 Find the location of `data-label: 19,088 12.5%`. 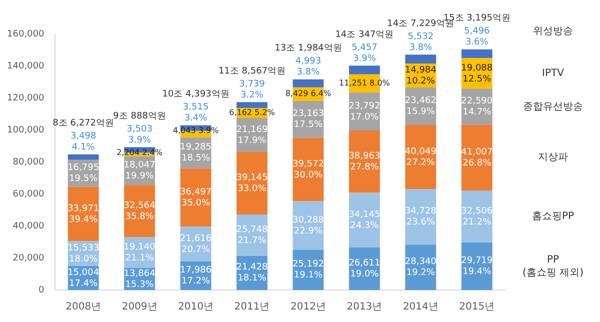

data-label: 19,088 12.5% is located at coordinates (477, 73).